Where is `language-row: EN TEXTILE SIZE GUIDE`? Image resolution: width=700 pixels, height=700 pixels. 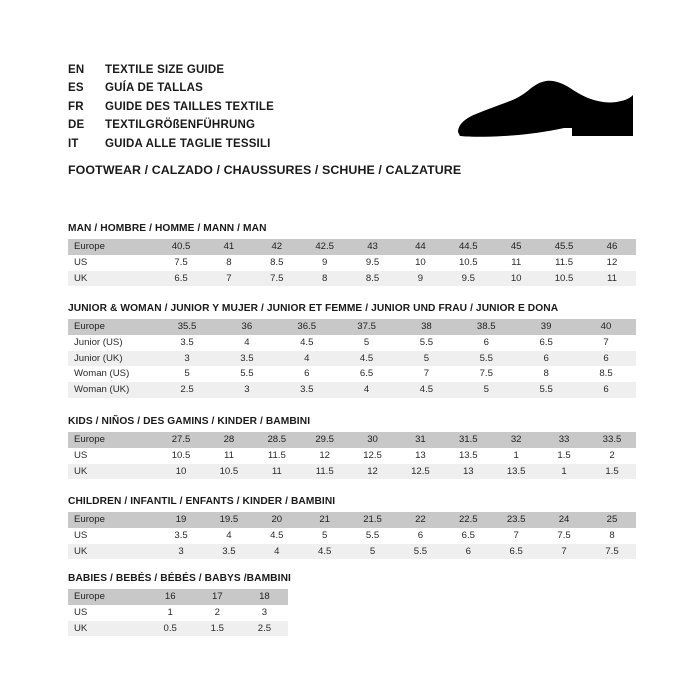
language-row: EN TEXTILE SIZE GUIDE is located at coordinates (353, 73).